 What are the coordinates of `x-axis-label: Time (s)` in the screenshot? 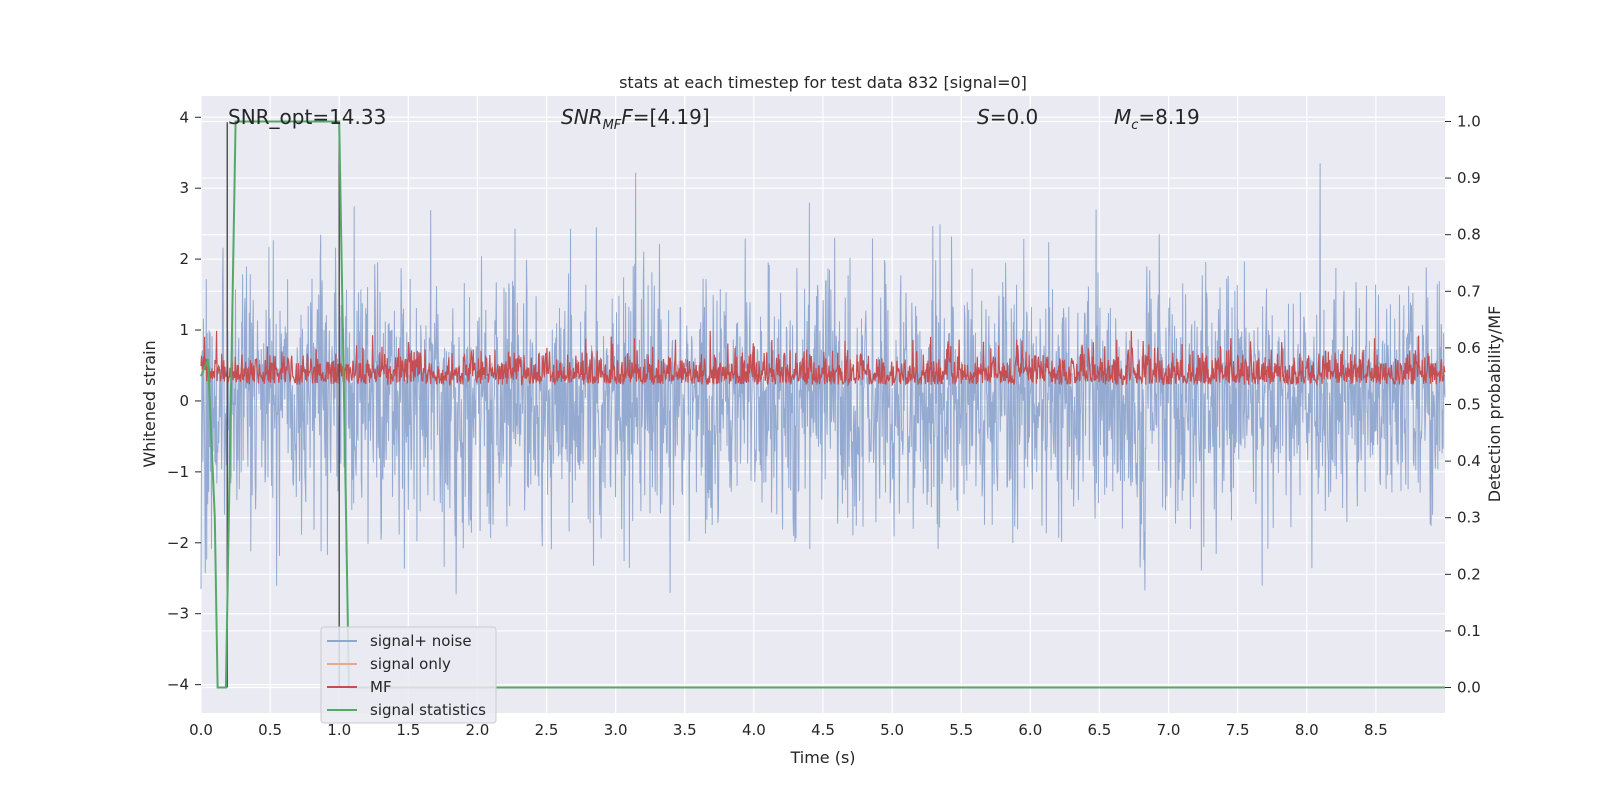 It's located at (822, 757).